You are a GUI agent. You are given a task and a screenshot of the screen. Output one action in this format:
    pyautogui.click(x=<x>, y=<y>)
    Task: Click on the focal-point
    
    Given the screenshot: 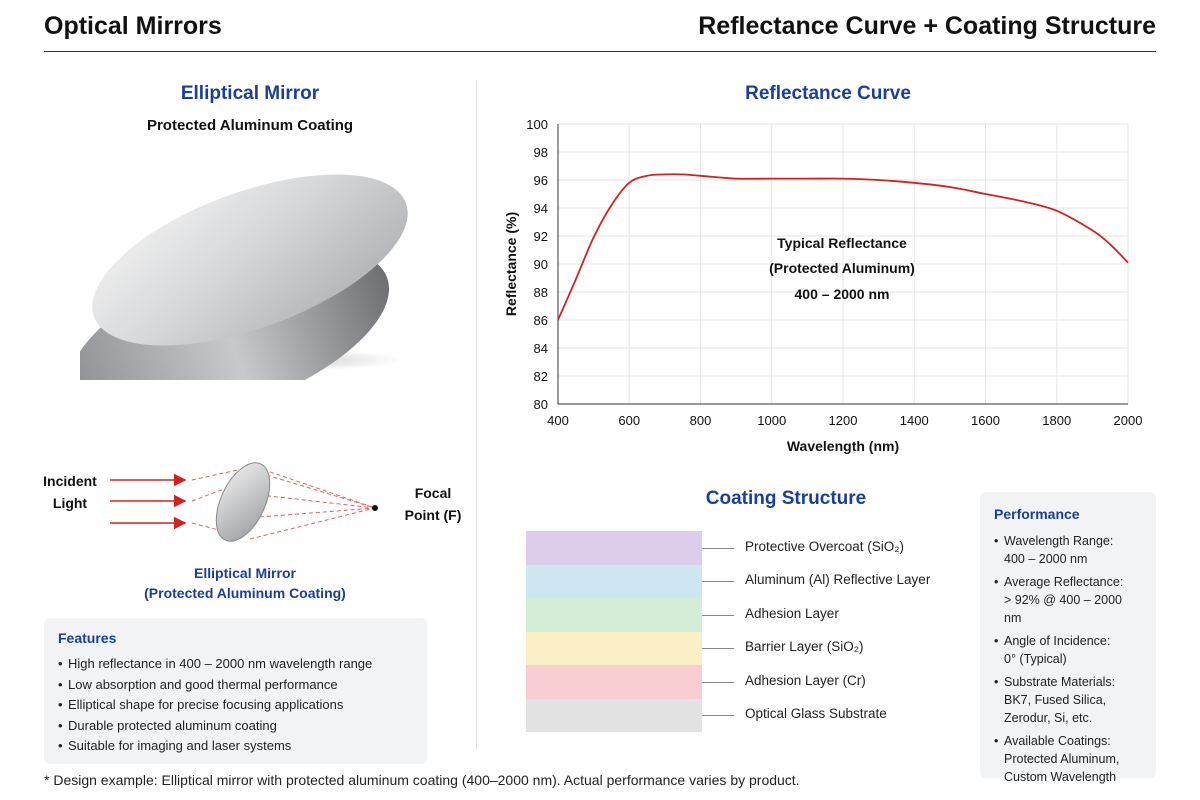 What is the action you would take?
    pyautogui.click(x=375, y=508)
    